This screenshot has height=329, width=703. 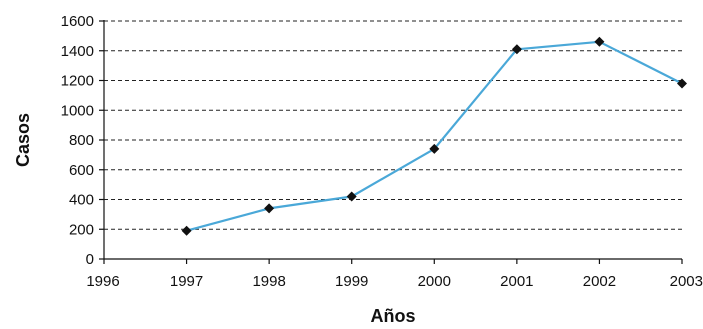 What do you see at coordinates (186, 281) in the screenshot?
I see `x-tick-label: 1997` at bounding box center [186, 281].